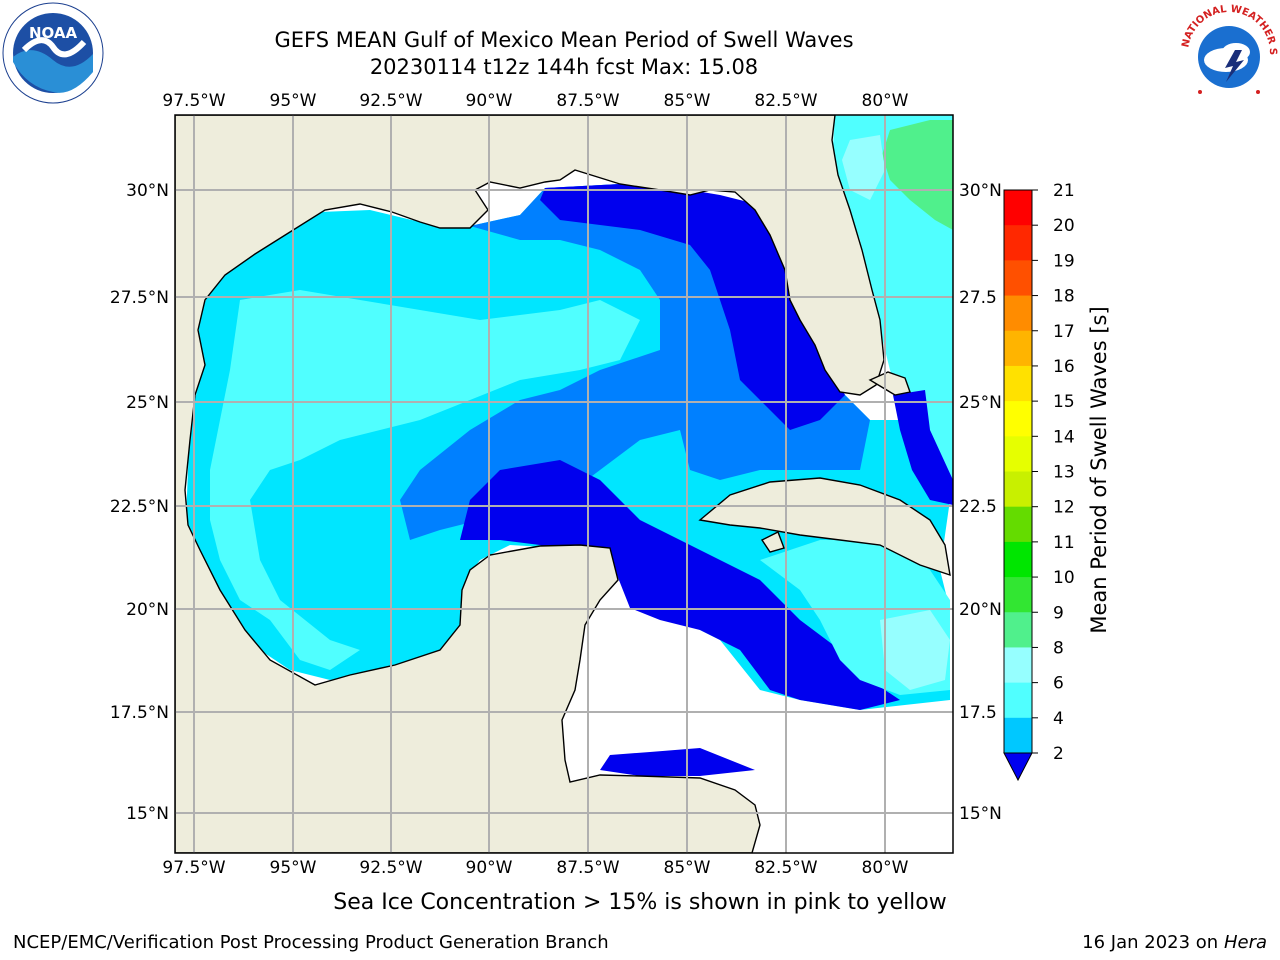 The width and height of the screenshot is (1280, 960). What do you see at coordinates (980, 403) in the screenshot?
I see `lat-label-right: 25°N` at bounding box center [980, 403].